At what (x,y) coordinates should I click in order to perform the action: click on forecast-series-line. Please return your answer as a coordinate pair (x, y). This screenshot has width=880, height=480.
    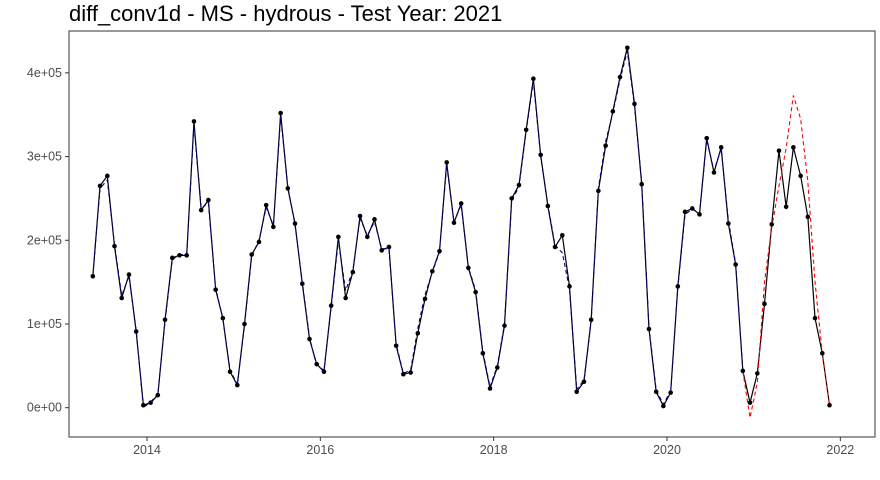
    Looking at the image, I should click on (786, 256).